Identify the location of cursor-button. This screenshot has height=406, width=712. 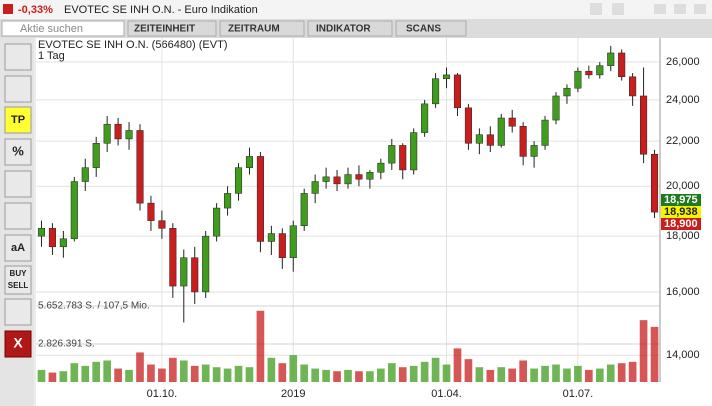
(18, 57).